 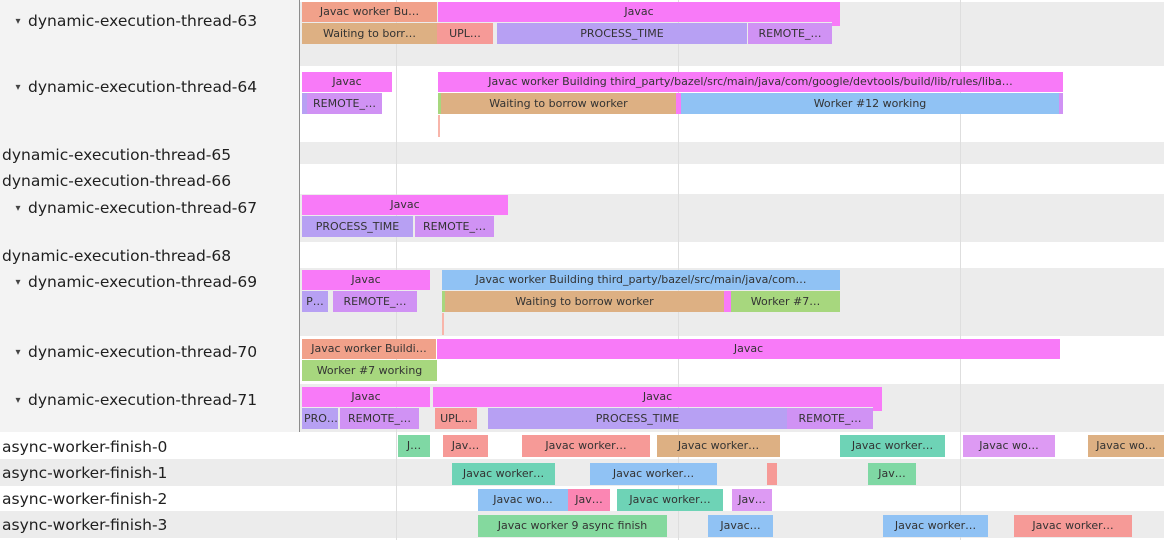 What do you see at coordinates (870, 103) in the screenshot?
I see `trace-slice: Worker #12 working` at bounding box center [870, 103].